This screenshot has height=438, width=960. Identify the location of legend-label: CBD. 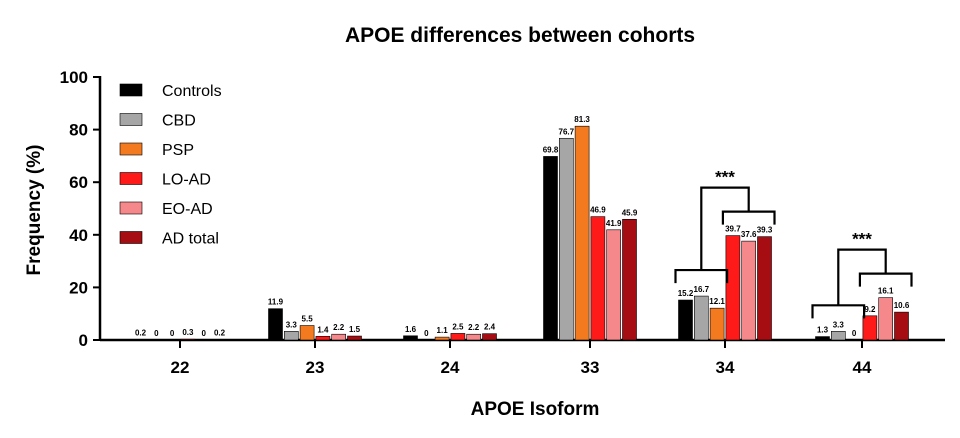
(179, 121).